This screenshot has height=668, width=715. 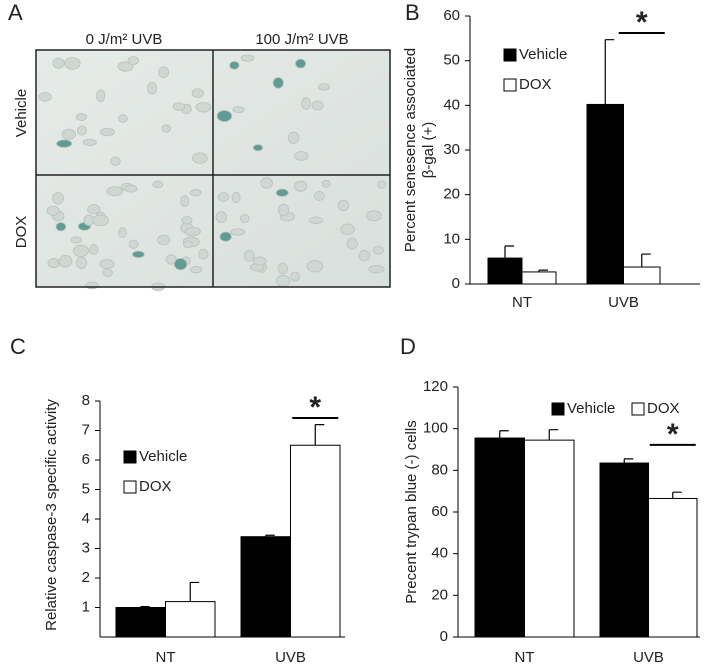 What do you see at coordinates (301, 39) in the screenshot?
I see `column-label: 100 J/m² UVB` at bounding box center [301, 39].